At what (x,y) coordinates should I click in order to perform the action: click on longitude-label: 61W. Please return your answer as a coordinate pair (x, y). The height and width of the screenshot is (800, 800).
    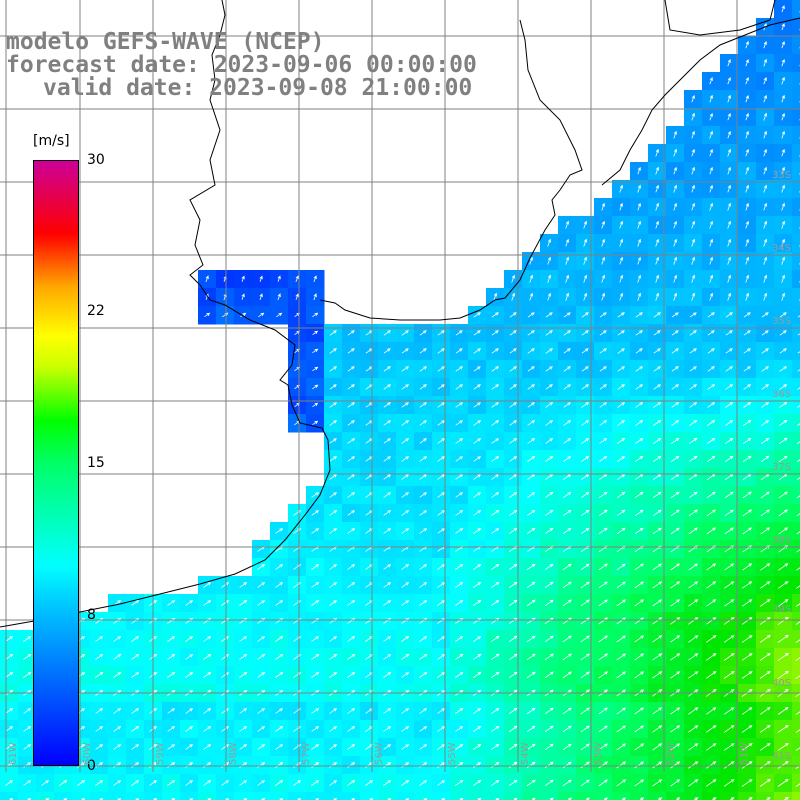
    Looking at the image, I should click on (13, 753).